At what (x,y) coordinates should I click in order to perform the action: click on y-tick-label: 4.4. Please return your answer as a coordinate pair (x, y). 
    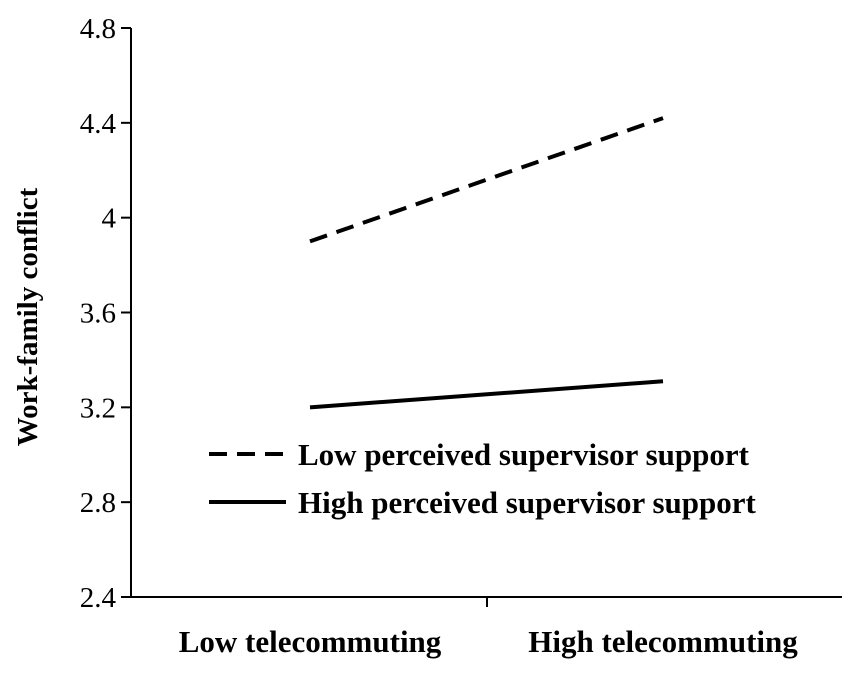
    Looking at the image, I should click on (98, 124).